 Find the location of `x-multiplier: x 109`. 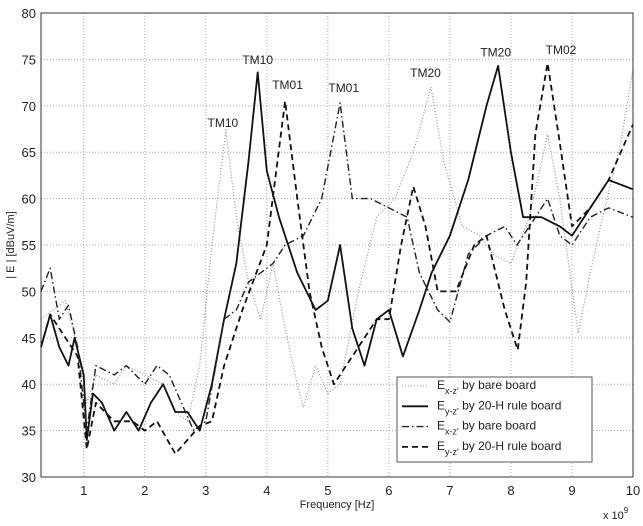

x-multiplier: x 109 is located at coordinates (616, 514).